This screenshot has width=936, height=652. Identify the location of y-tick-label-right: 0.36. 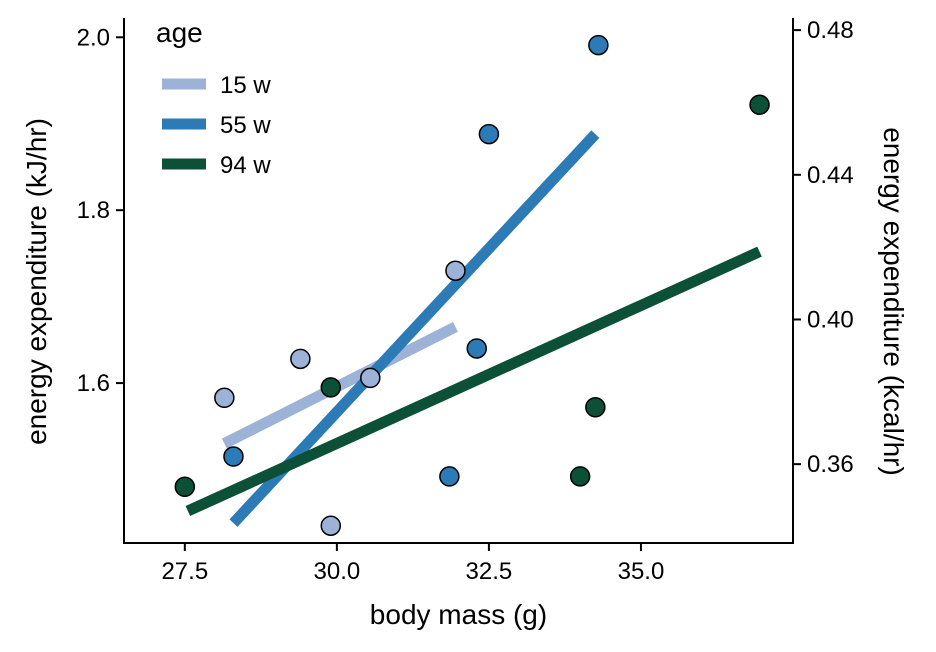
(830, 464).